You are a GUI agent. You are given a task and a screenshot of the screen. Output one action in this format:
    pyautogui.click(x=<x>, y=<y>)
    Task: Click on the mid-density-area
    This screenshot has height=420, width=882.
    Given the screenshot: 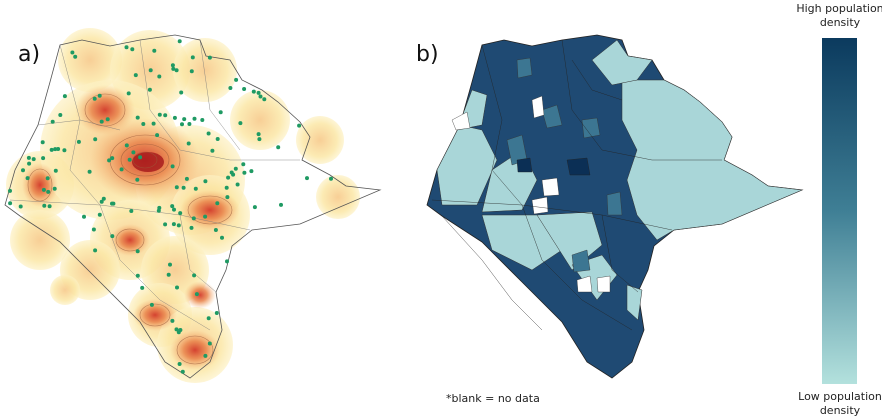 What is the action you would take?
    pyautogui.click(x=564, y=165)
    